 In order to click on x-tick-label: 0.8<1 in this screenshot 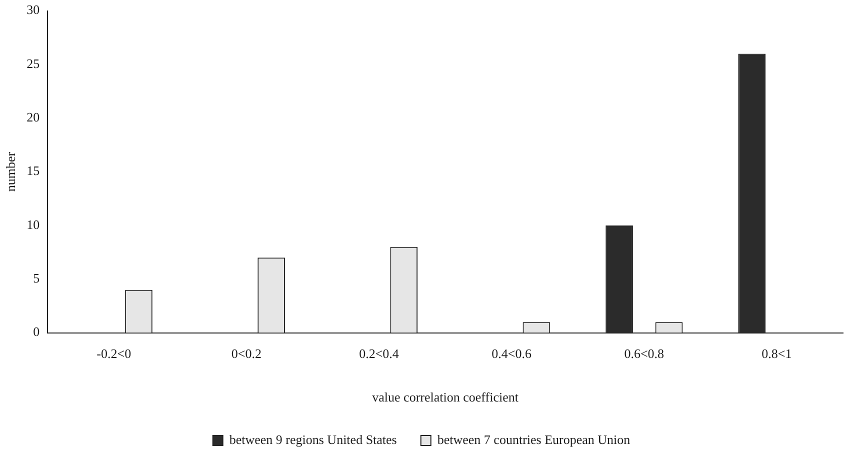, I will do `click(777, 354)`.